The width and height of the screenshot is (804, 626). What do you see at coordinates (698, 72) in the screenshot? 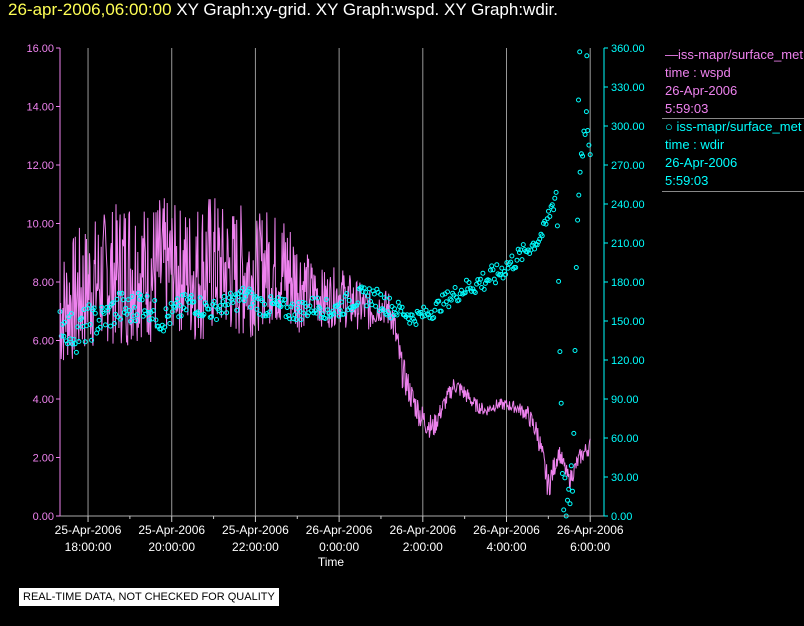
I see `legend-series-wspd-variable: time : wspd` at bounding box center [698, 72].